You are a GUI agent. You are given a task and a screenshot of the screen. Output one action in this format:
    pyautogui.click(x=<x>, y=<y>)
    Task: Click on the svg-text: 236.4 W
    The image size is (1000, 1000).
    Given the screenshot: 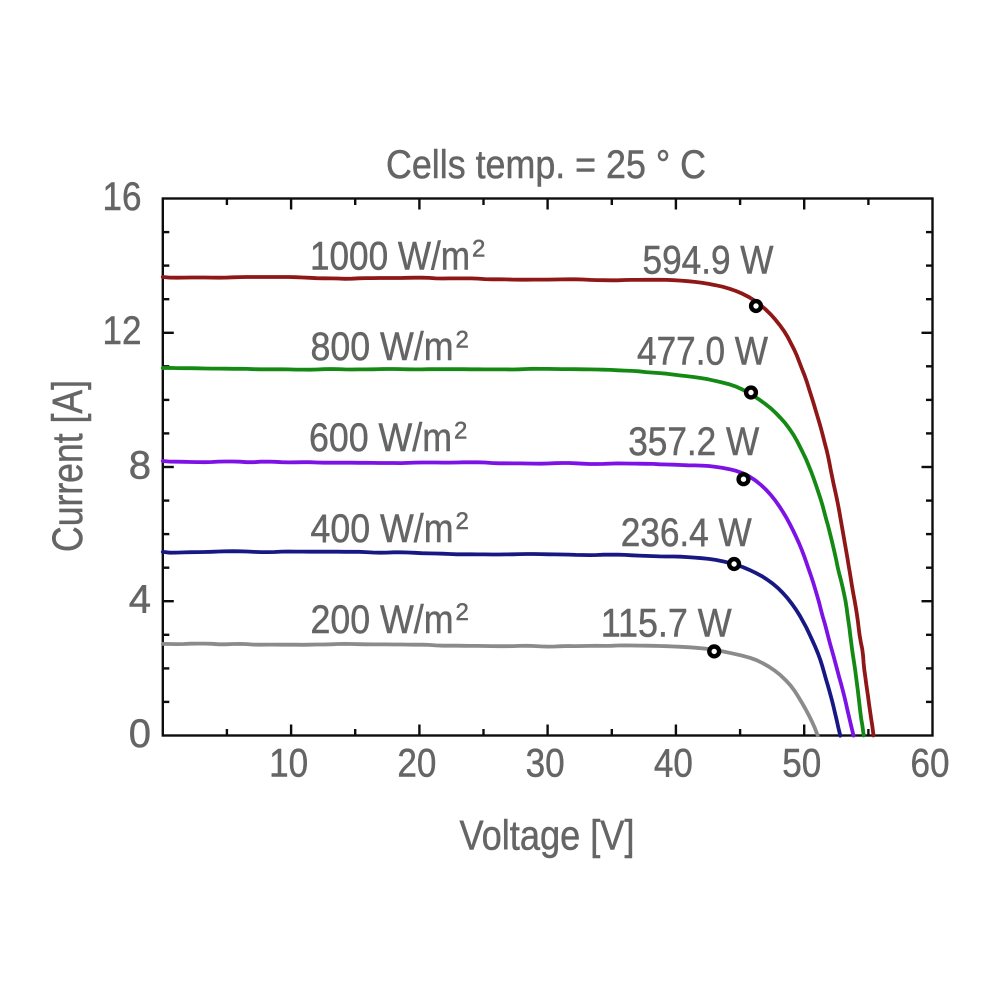 What is the action you would take?
    pyautogui.click(x=686, y=533)
    